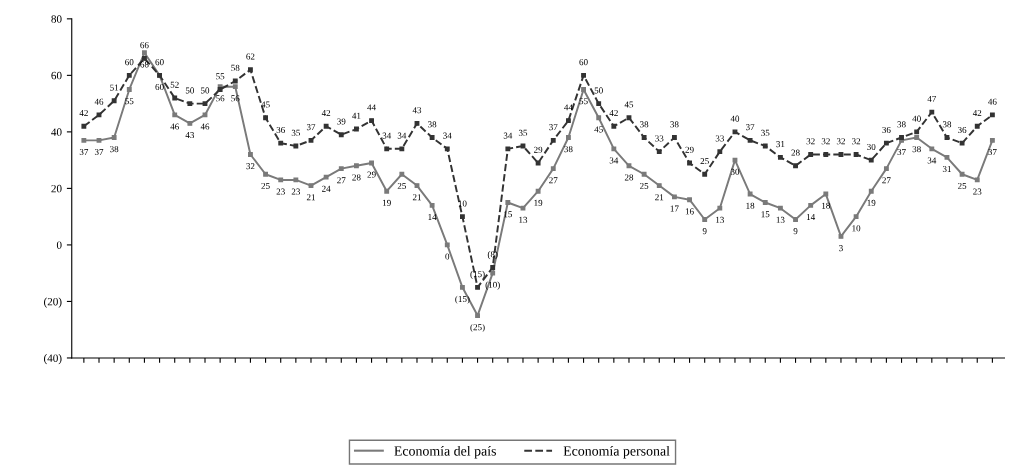 This screenshot has height=471, width=1025. I want to click on y-tick-label: (40), so click(53, 359).